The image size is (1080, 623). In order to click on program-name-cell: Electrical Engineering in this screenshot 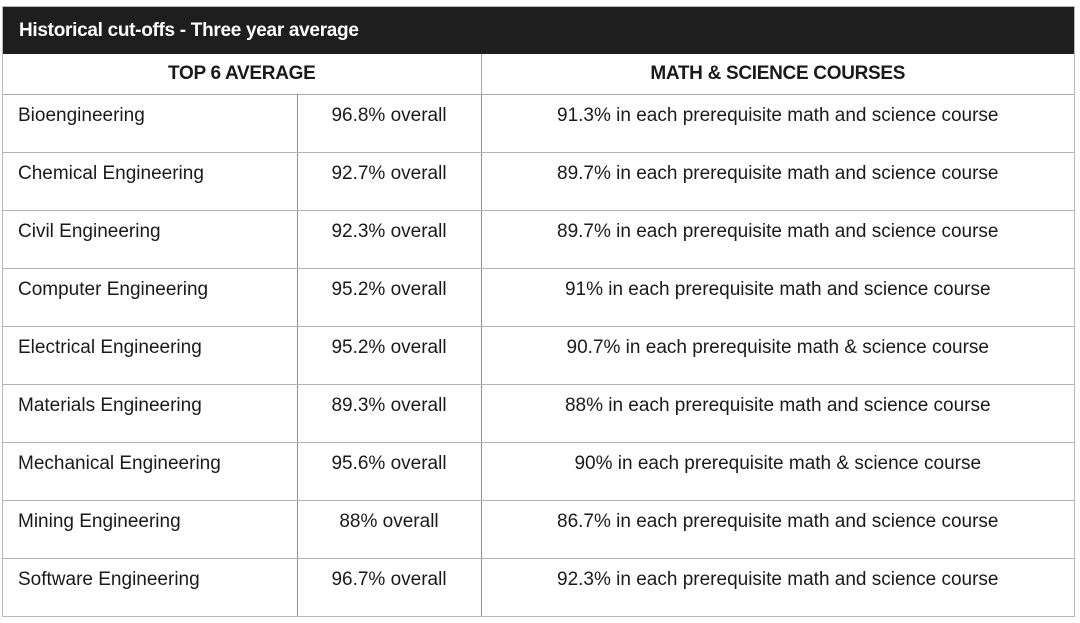, I will do `click(150, 355)`.